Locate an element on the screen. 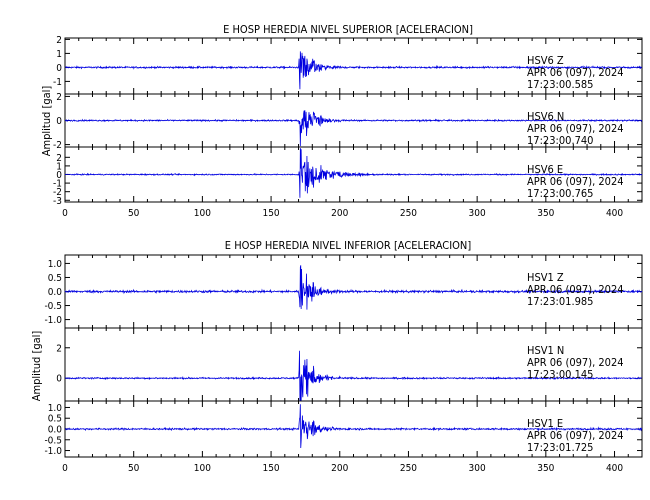 This screenshot has width=650, height=500. top-y-axis-label: Amplitud [gal] is located at coordinates (46, 121).